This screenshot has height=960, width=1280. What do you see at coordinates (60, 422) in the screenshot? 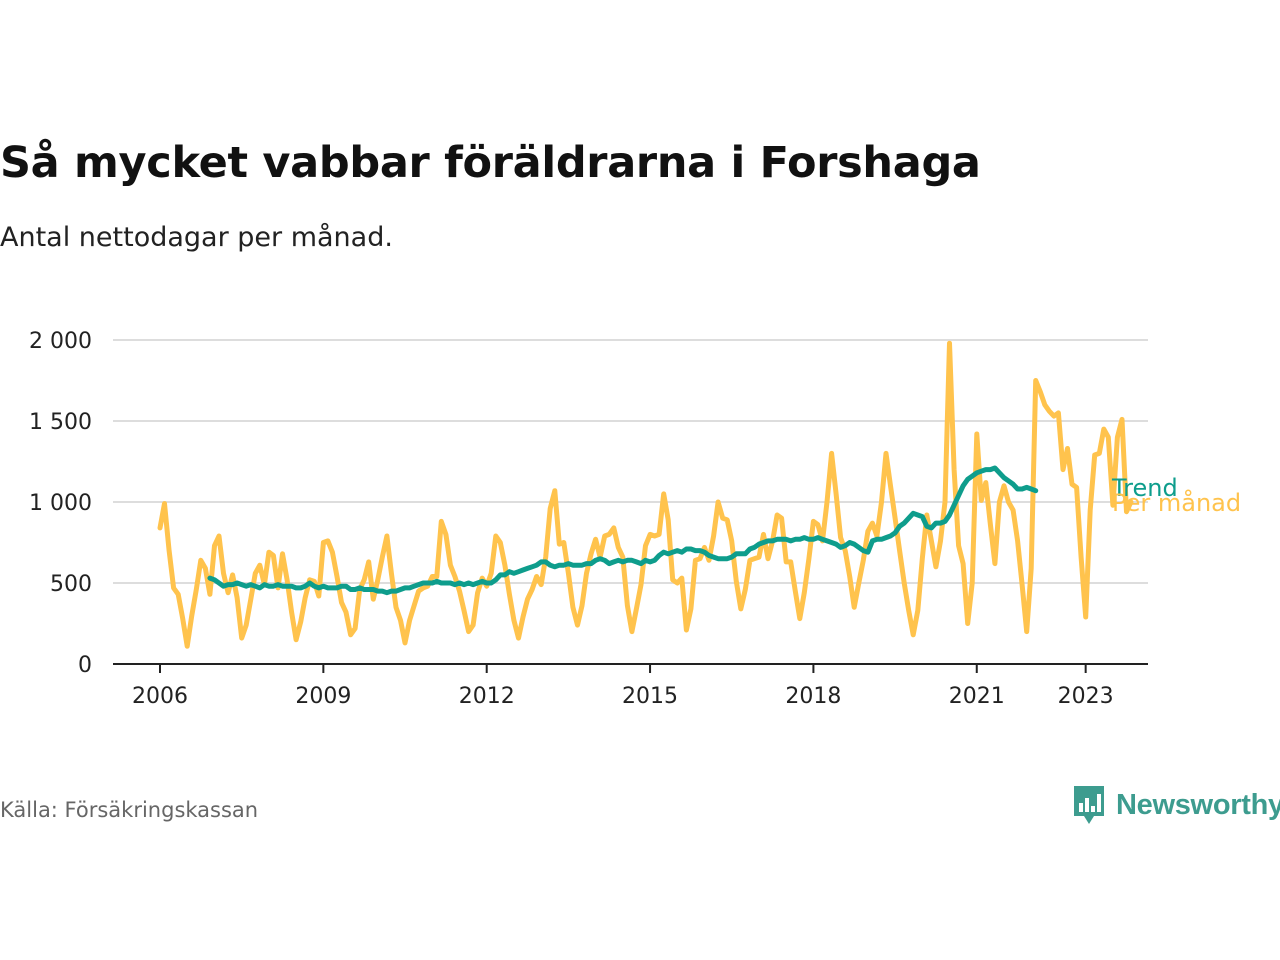
I see `y-tick-label: 1 500` at bounding box center [60, 422].